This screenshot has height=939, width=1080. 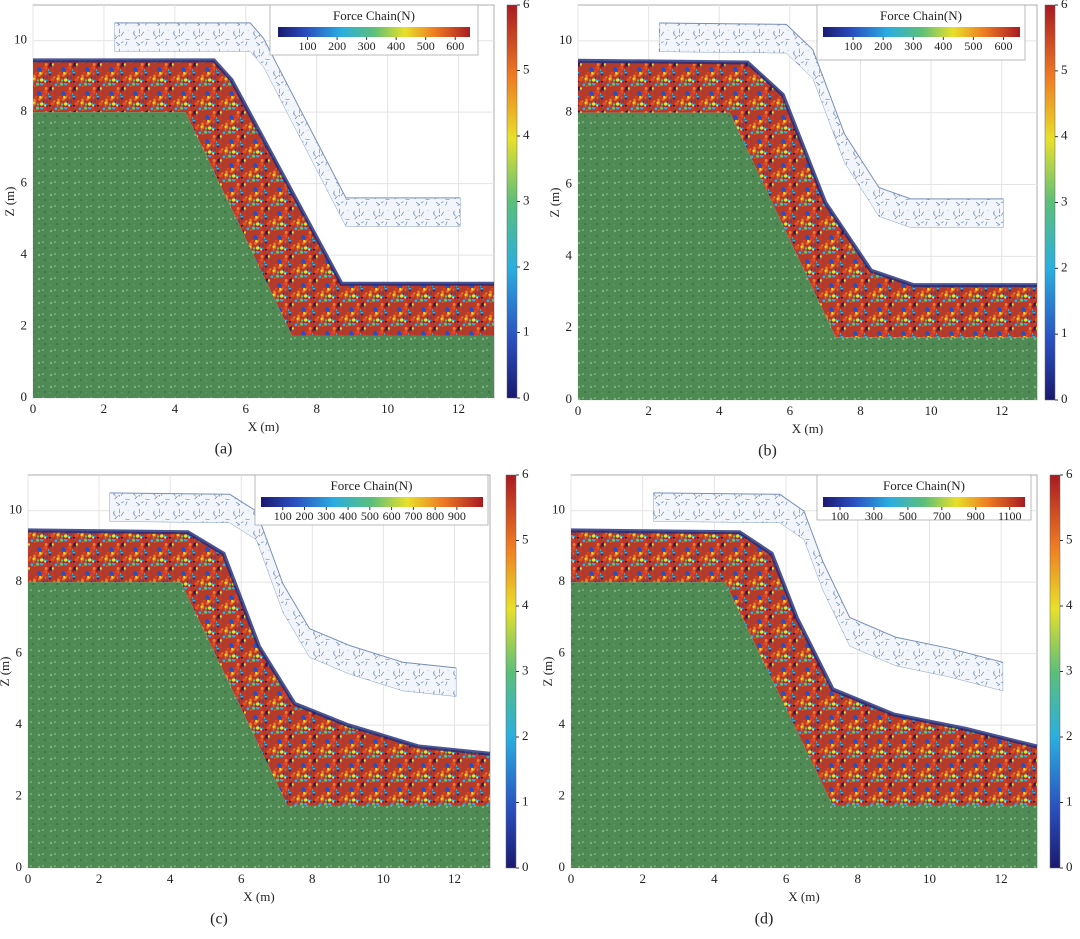 What do you see at coordinates (435, 516) in the screenshot?
I see `legend-tick-label: 800` at bounding box center [435, 516].